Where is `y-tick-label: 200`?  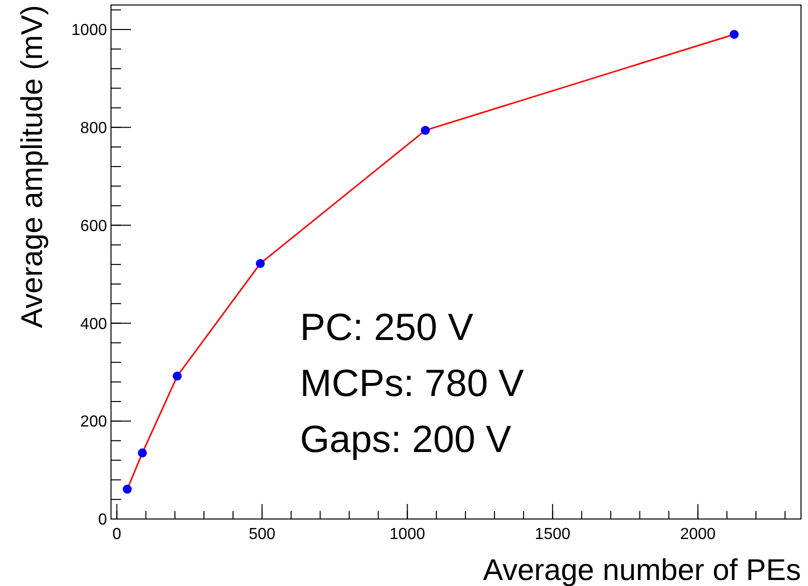
y-tick-label: 200 is located at coordinates (94, 422).